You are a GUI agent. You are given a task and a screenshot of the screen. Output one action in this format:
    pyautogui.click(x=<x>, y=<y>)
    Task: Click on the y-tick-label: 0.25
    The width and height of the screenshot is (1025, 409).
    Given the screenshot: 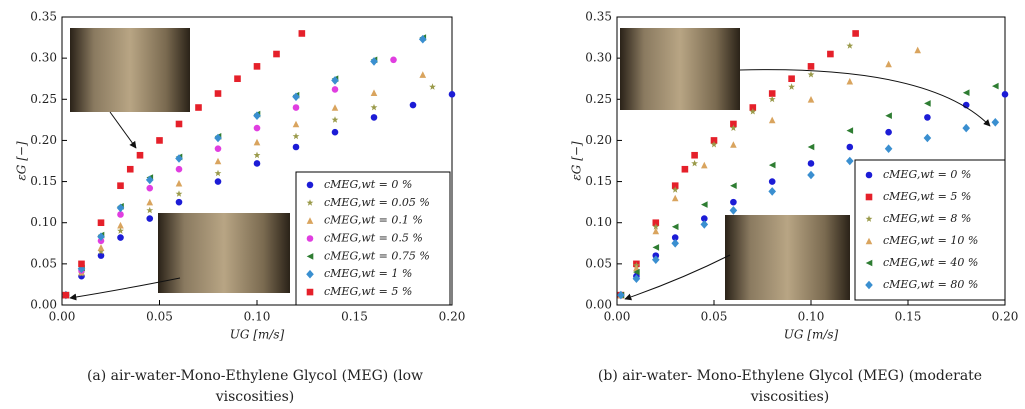 What is the action you would take?
    pyautogui.click(x=43, y=99)
    